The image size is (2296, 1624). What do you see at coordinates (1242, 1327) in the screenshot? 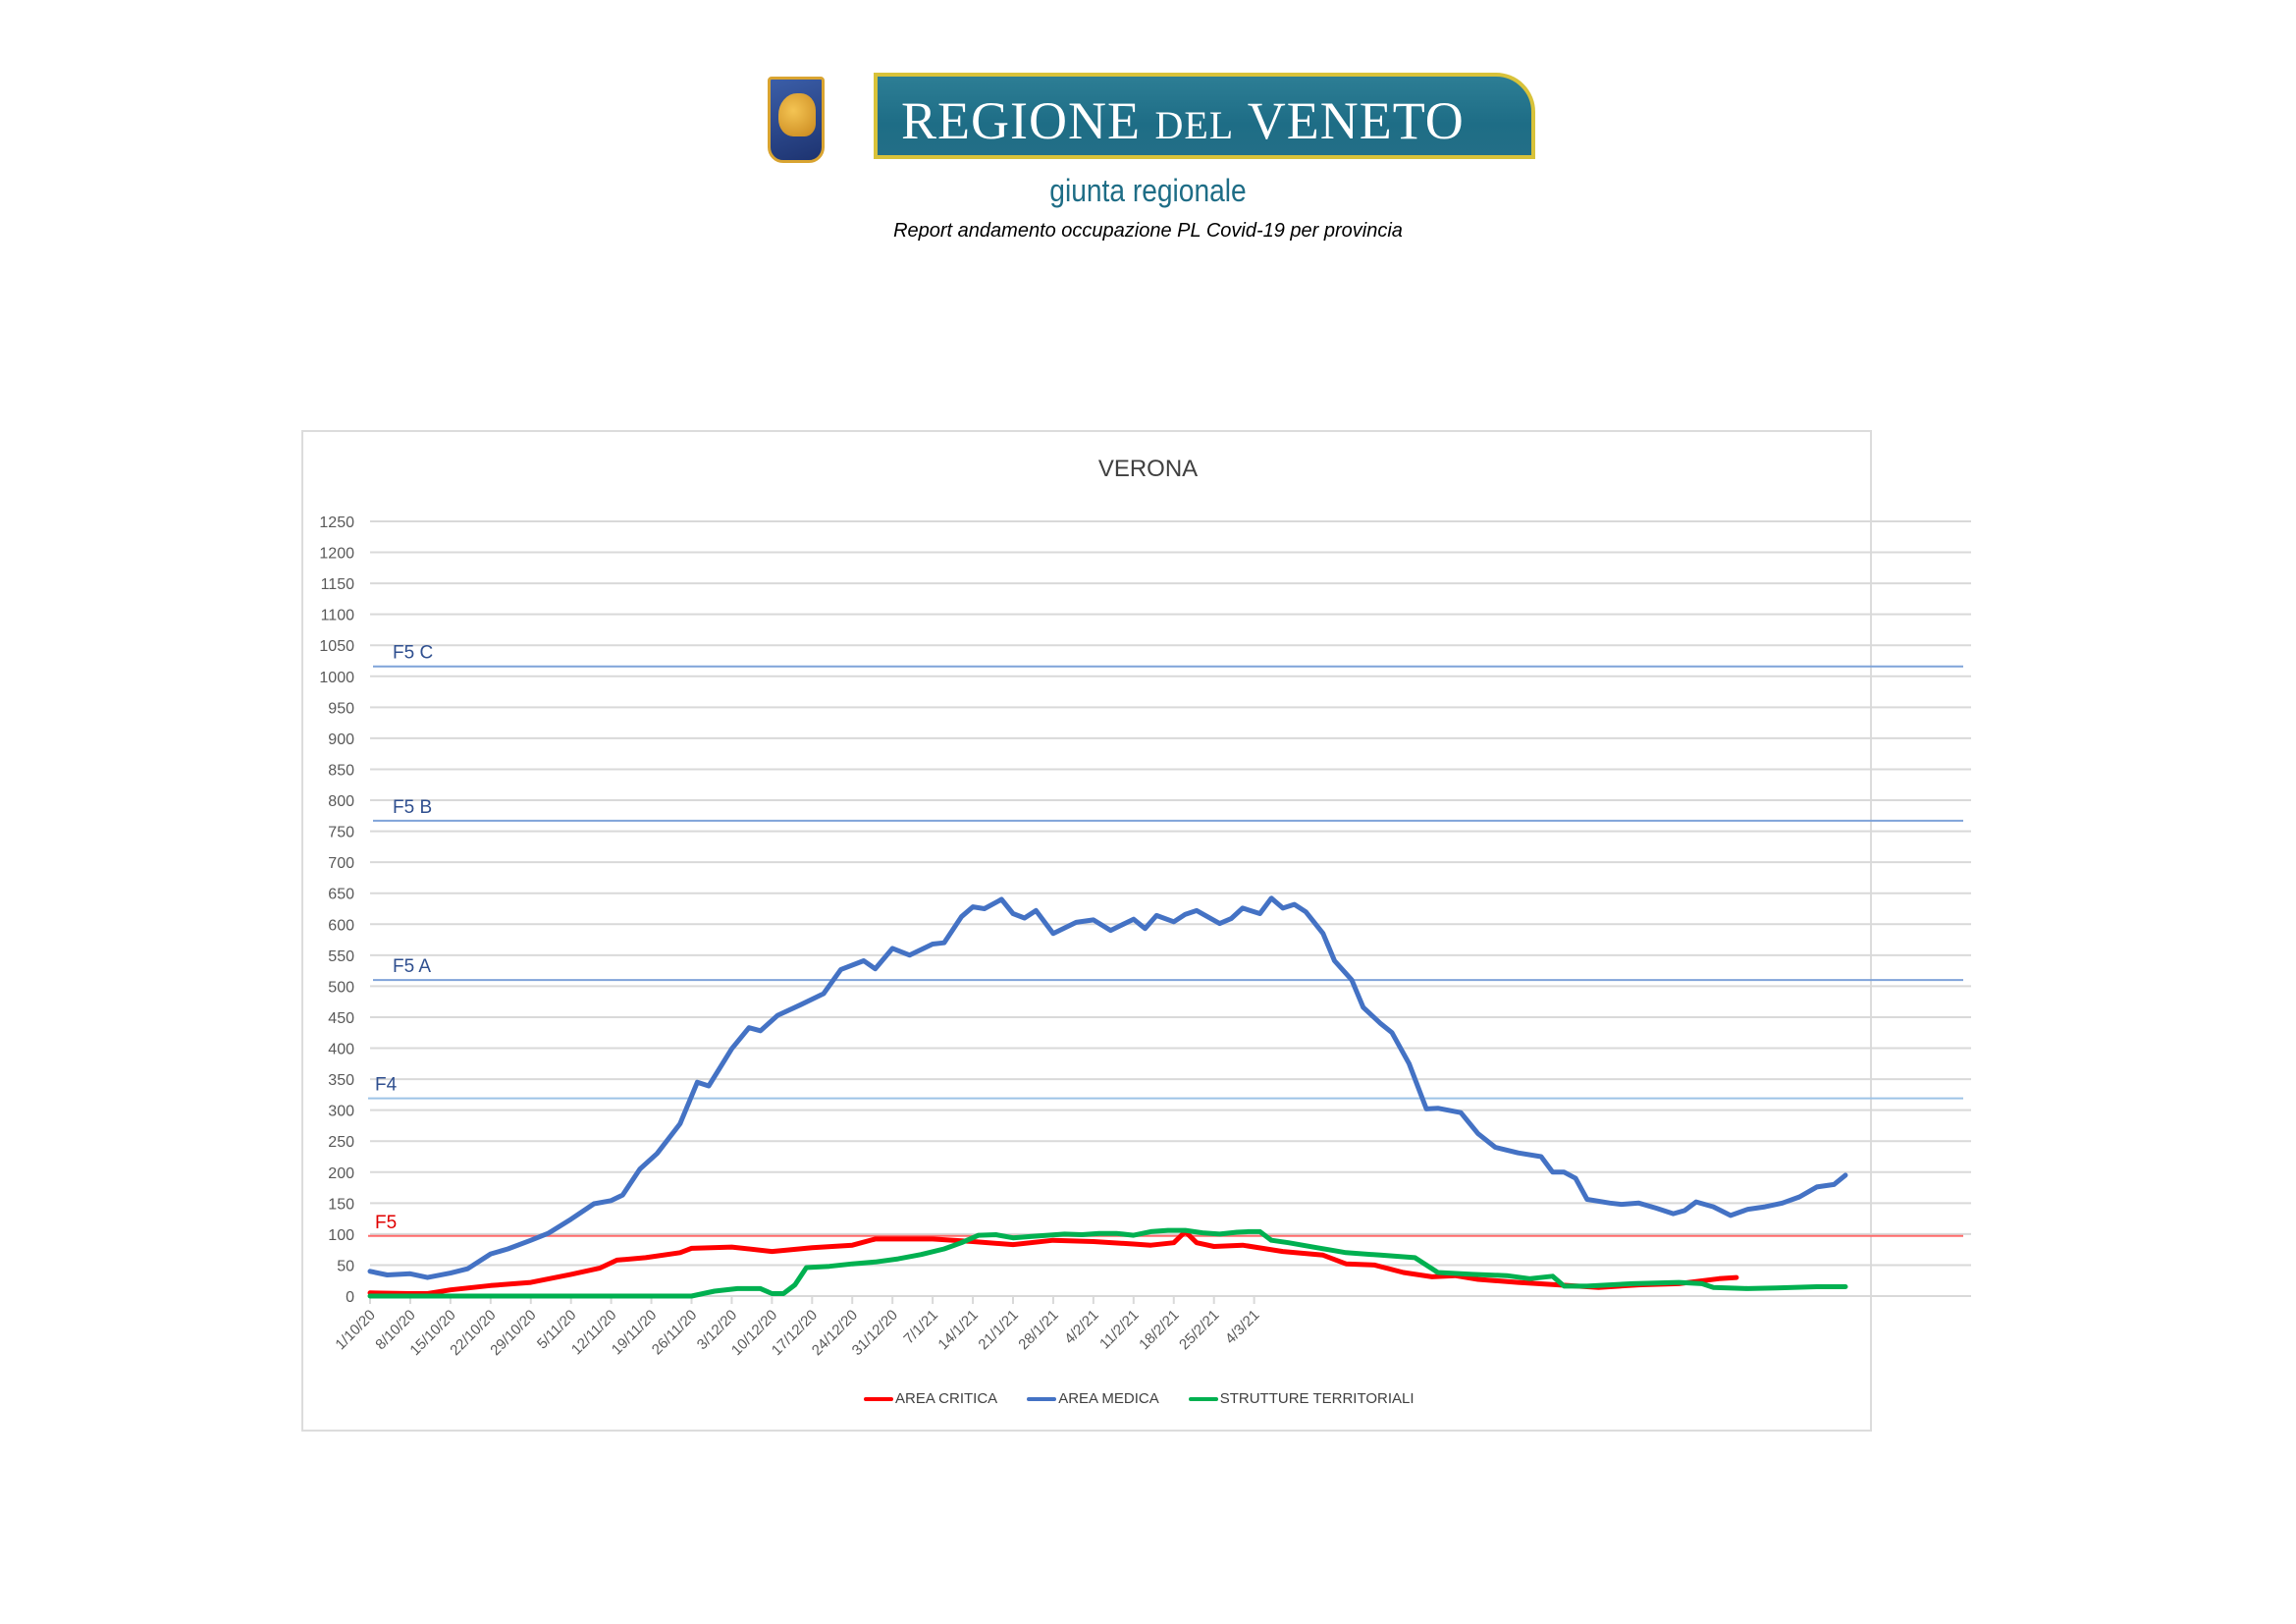
I see `x-tick-label: 4/3/21` at bounding box center [1242, 1327].